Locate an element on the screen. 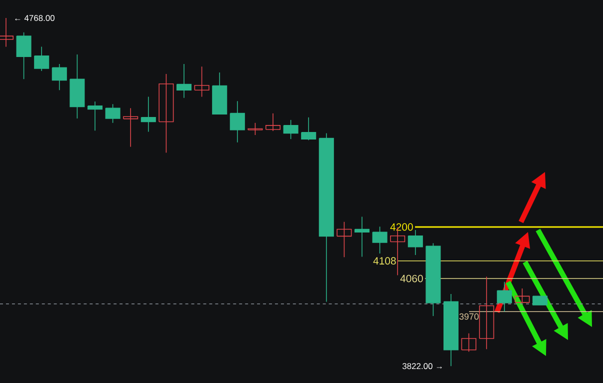  annotation: 3822.00 → is located at coordinates (422, 366).